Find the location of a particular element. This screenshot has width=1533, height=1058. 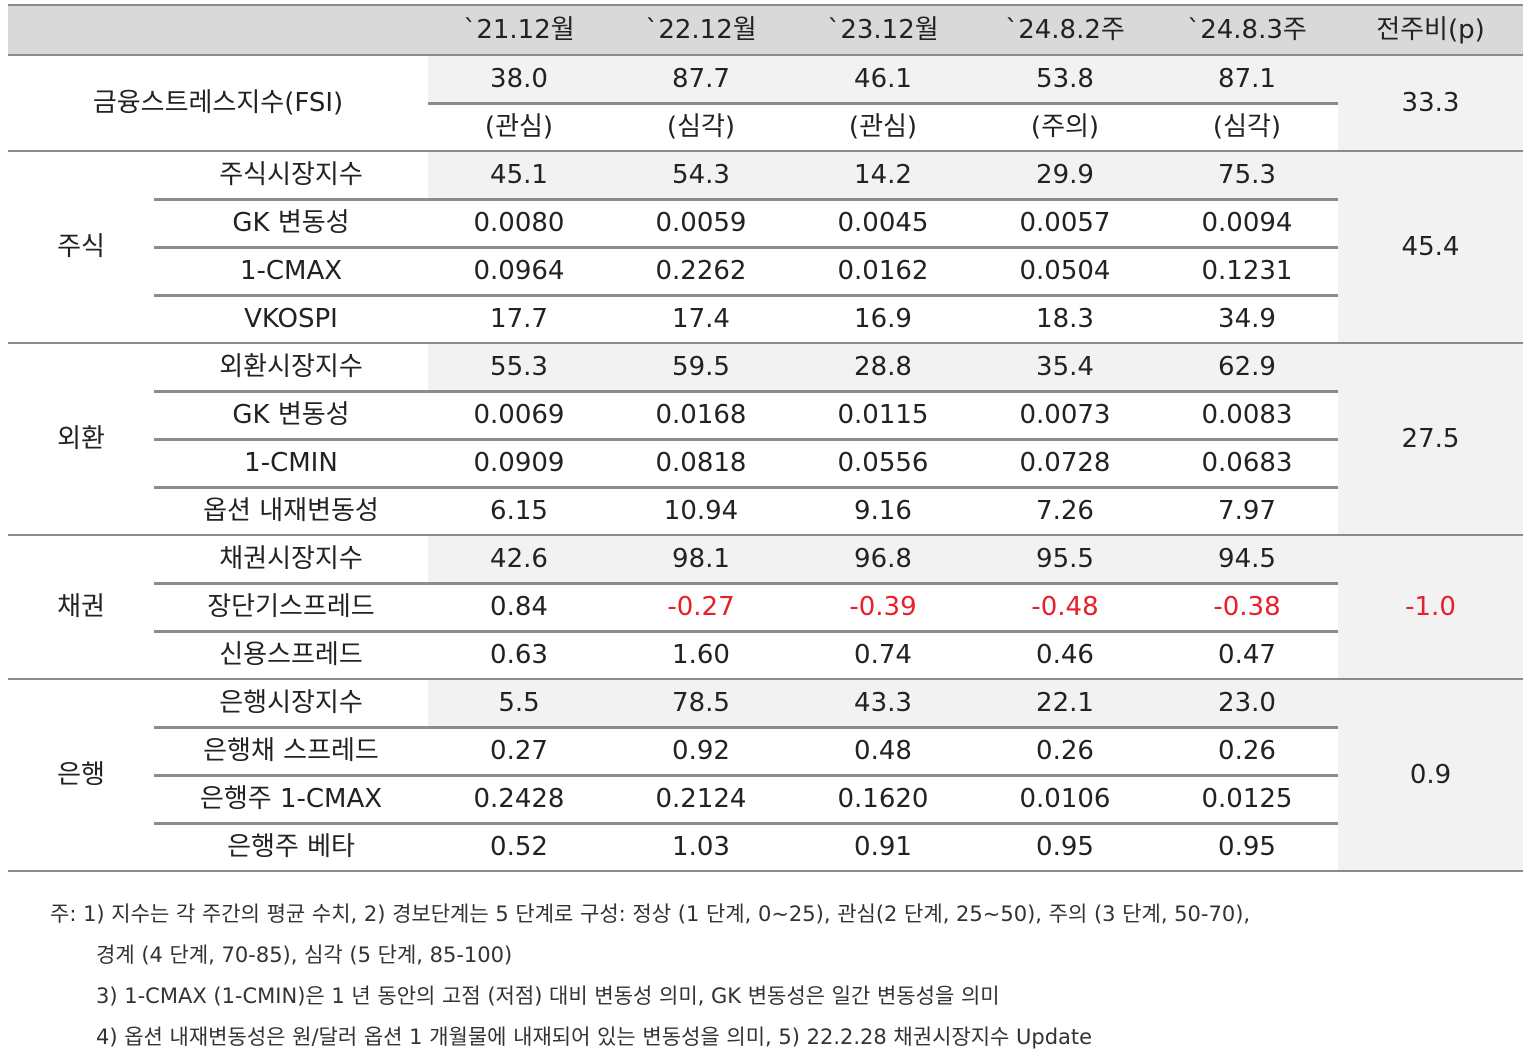

value-cell: 1.03 is located at coordinates (701, 846).